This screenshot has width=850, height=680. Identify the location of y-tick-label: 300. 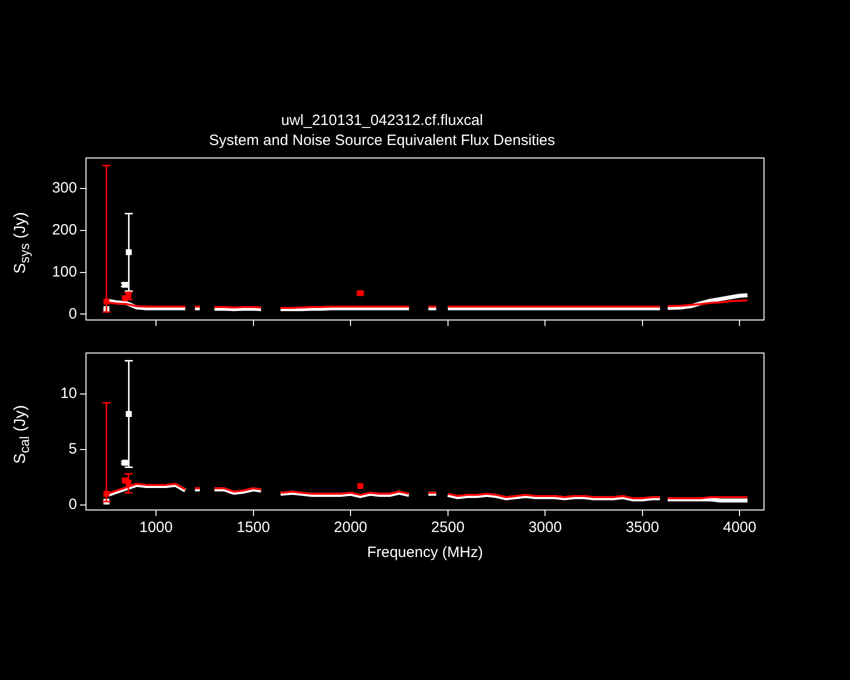
(64, 188).